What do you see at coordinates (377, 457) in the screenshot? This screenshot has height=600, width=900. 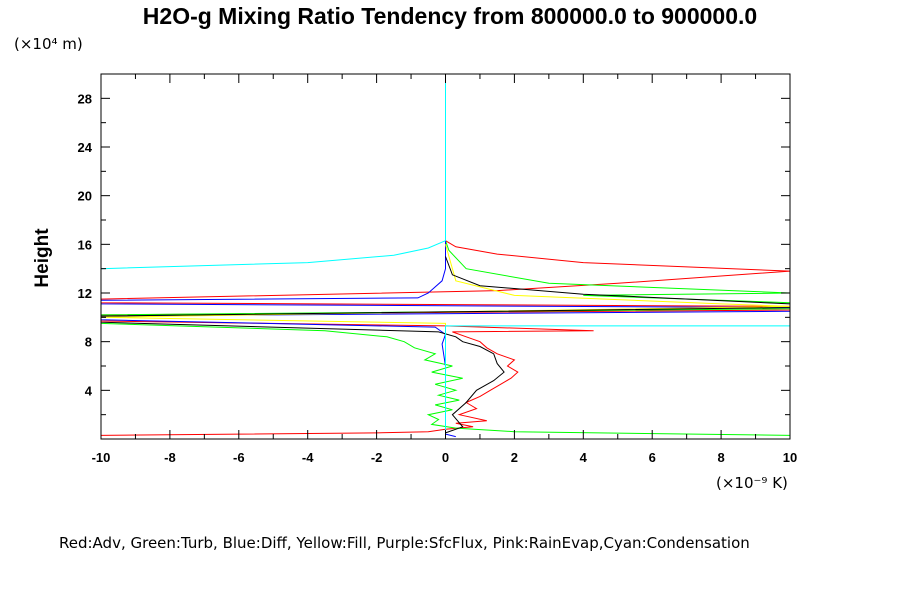 I see `x-tick-label: -2` at bounding box center [377, 457].